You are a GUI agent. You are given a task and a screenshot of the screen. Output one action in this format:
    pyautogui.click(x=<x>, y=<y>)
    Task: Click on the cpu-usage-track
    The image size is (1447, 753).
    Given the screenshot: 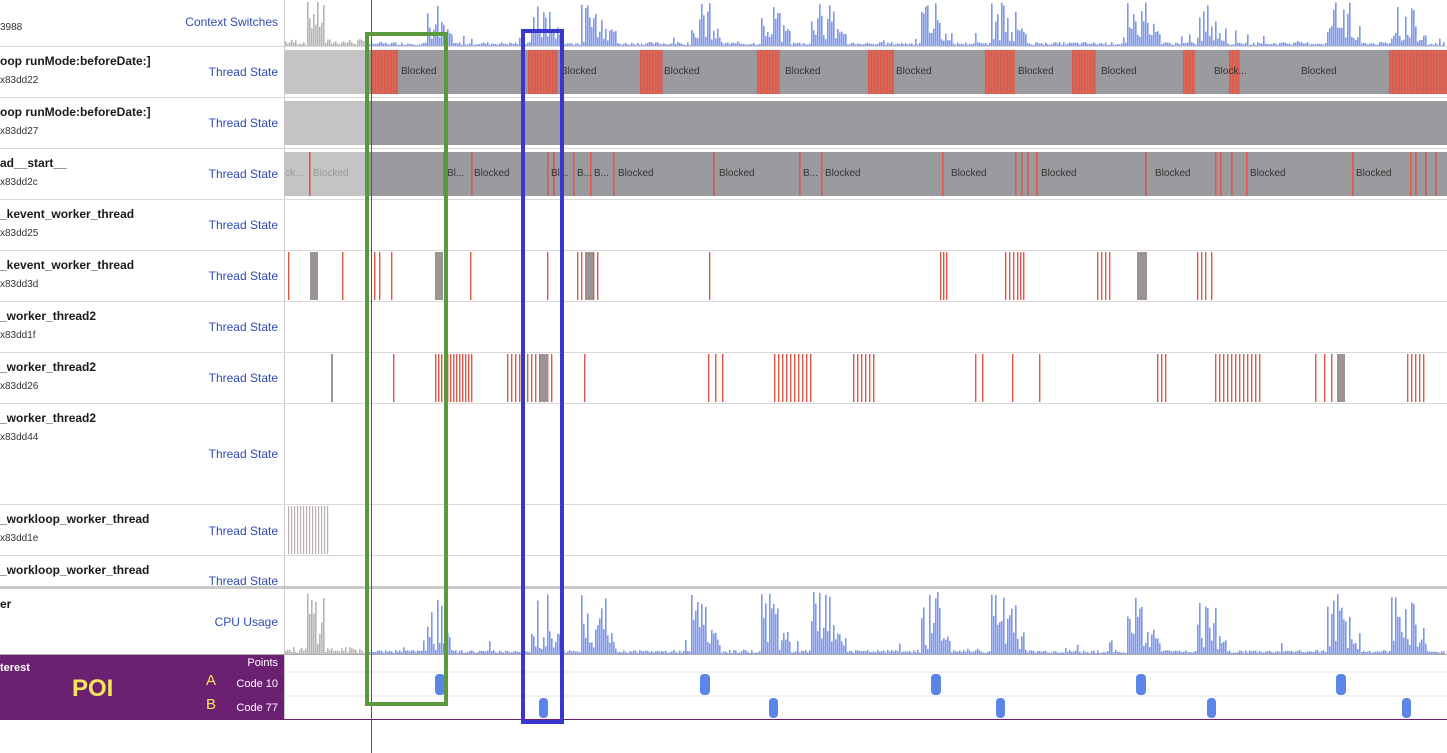 What is the action you would take?
    pyautogui.click(x=866, y=621)
    